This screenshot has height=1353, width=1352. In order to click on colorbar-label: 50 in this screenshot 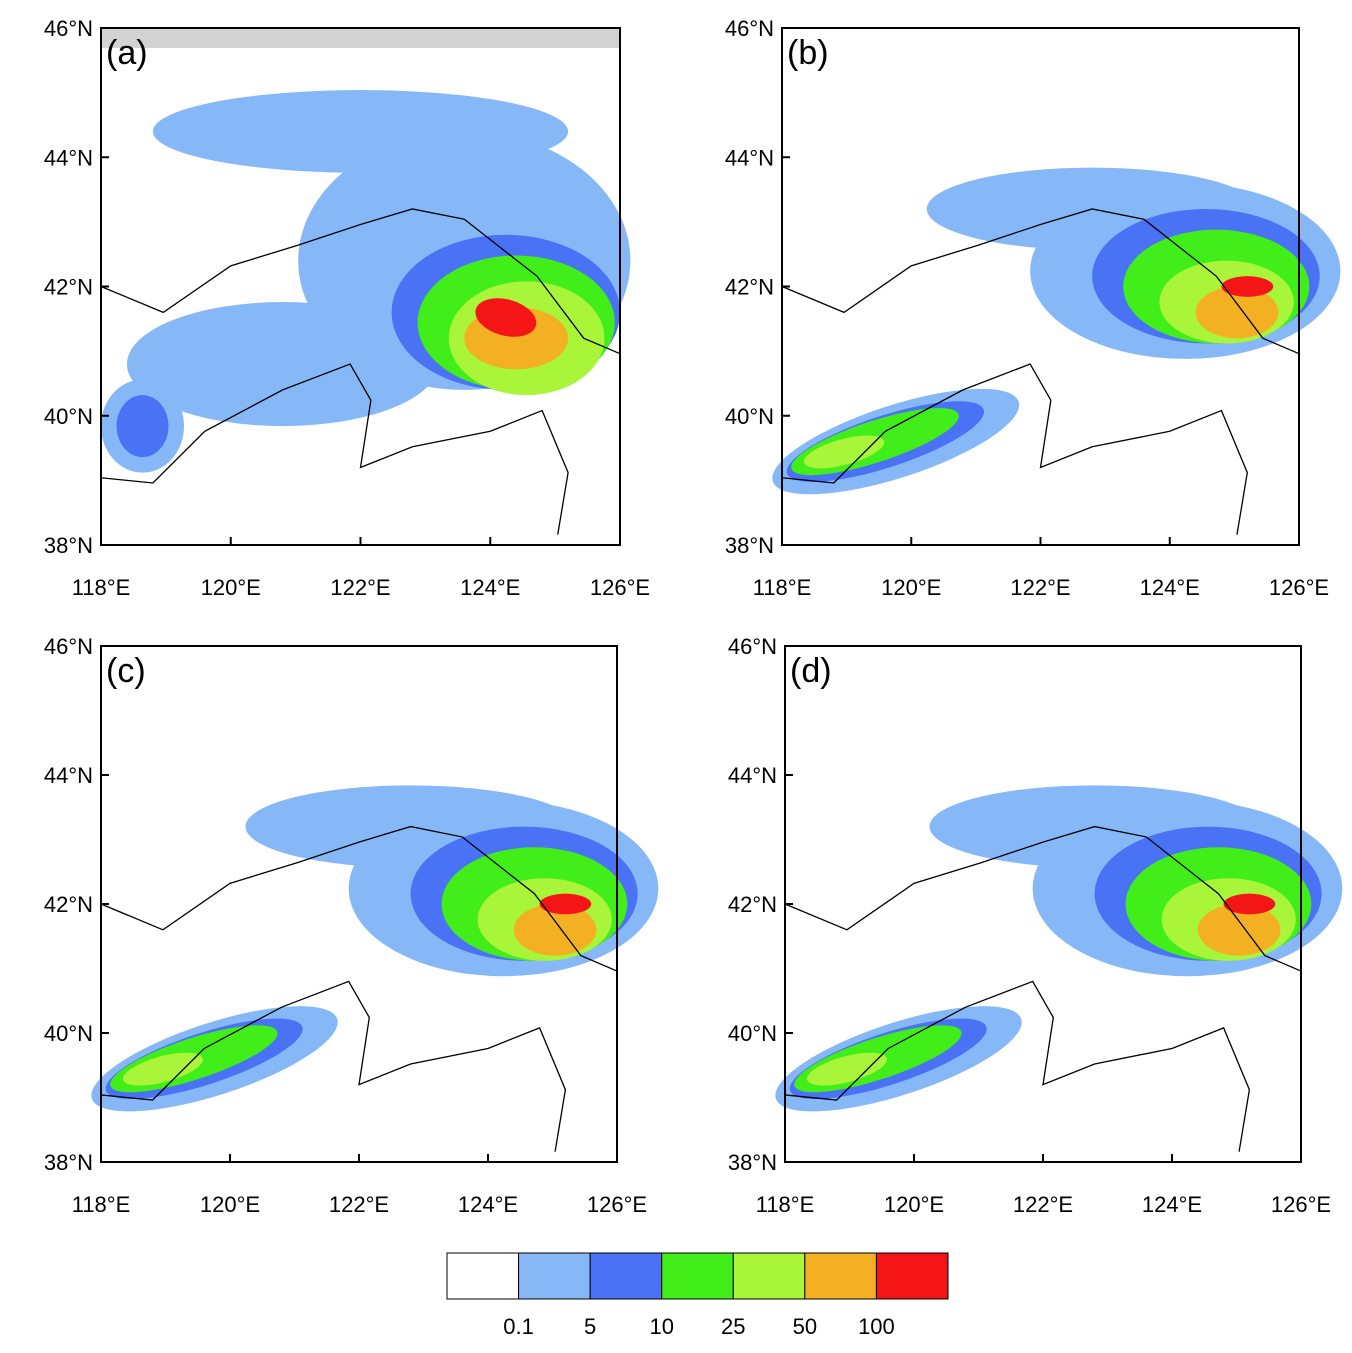, I will do `click(805, 1326)`.